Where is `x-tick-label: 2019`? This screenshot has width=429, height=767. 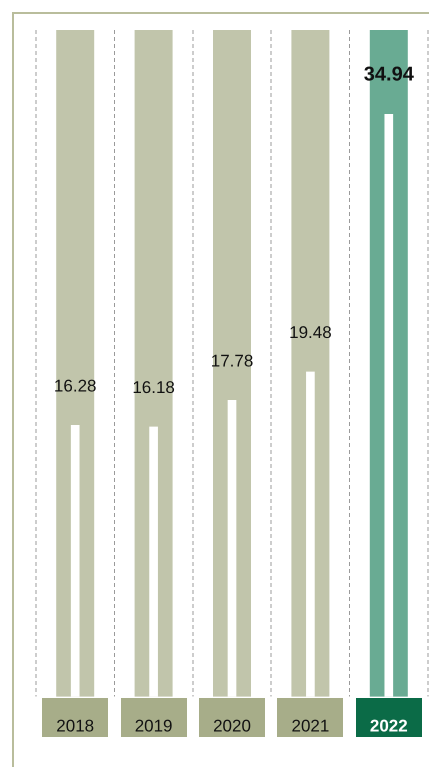
x-tick-label: 2019 is located at coordinates (153, 726).